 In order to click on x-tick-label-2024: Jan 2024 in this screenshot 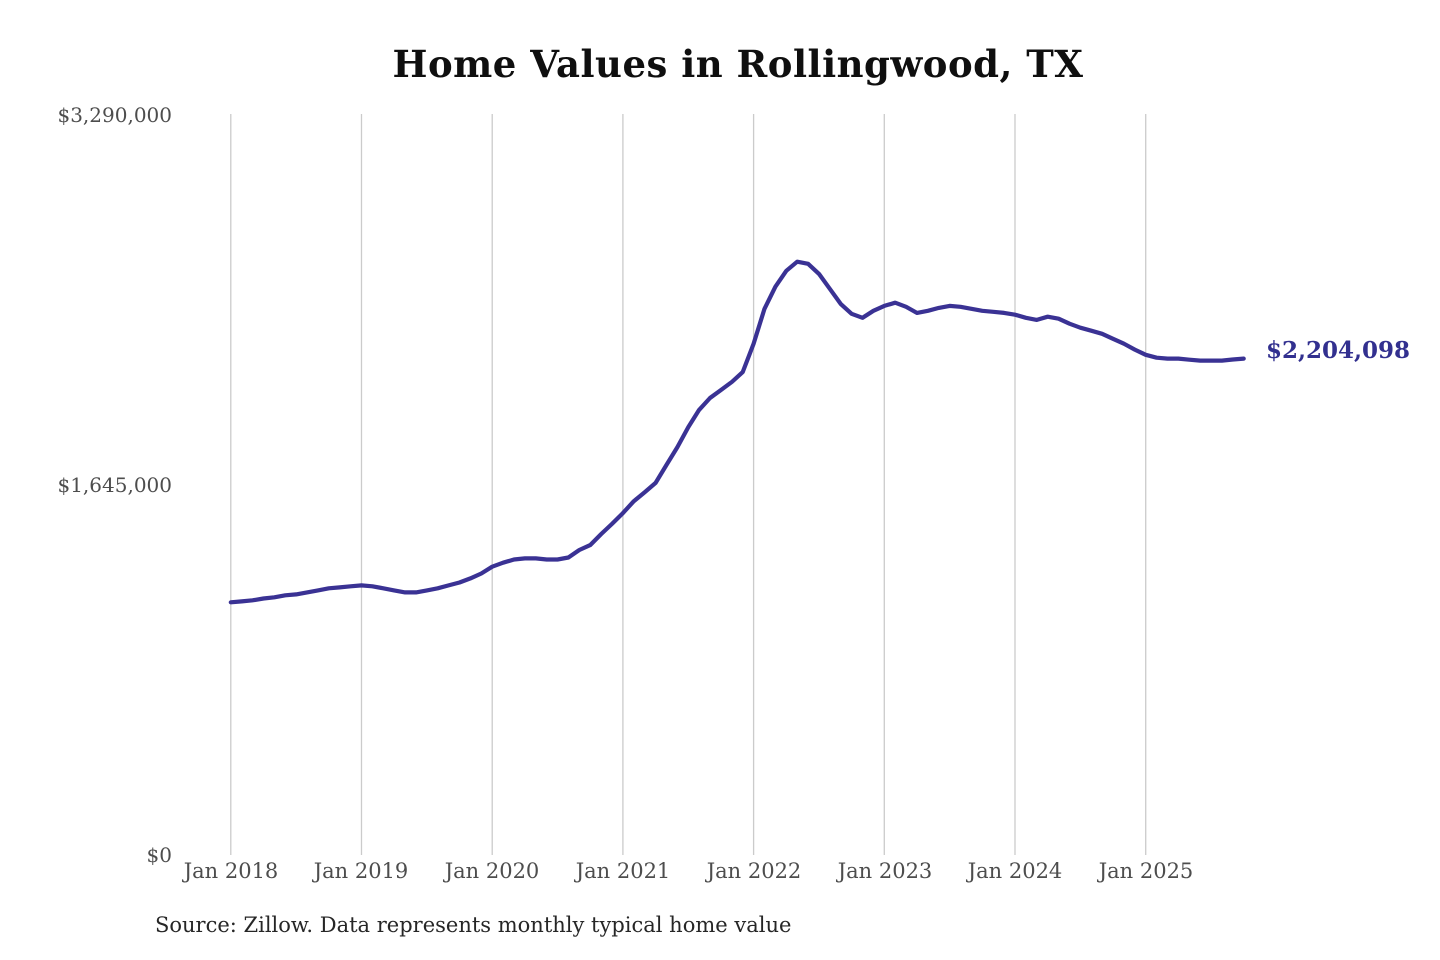, I will do `click(1015, 871)`.